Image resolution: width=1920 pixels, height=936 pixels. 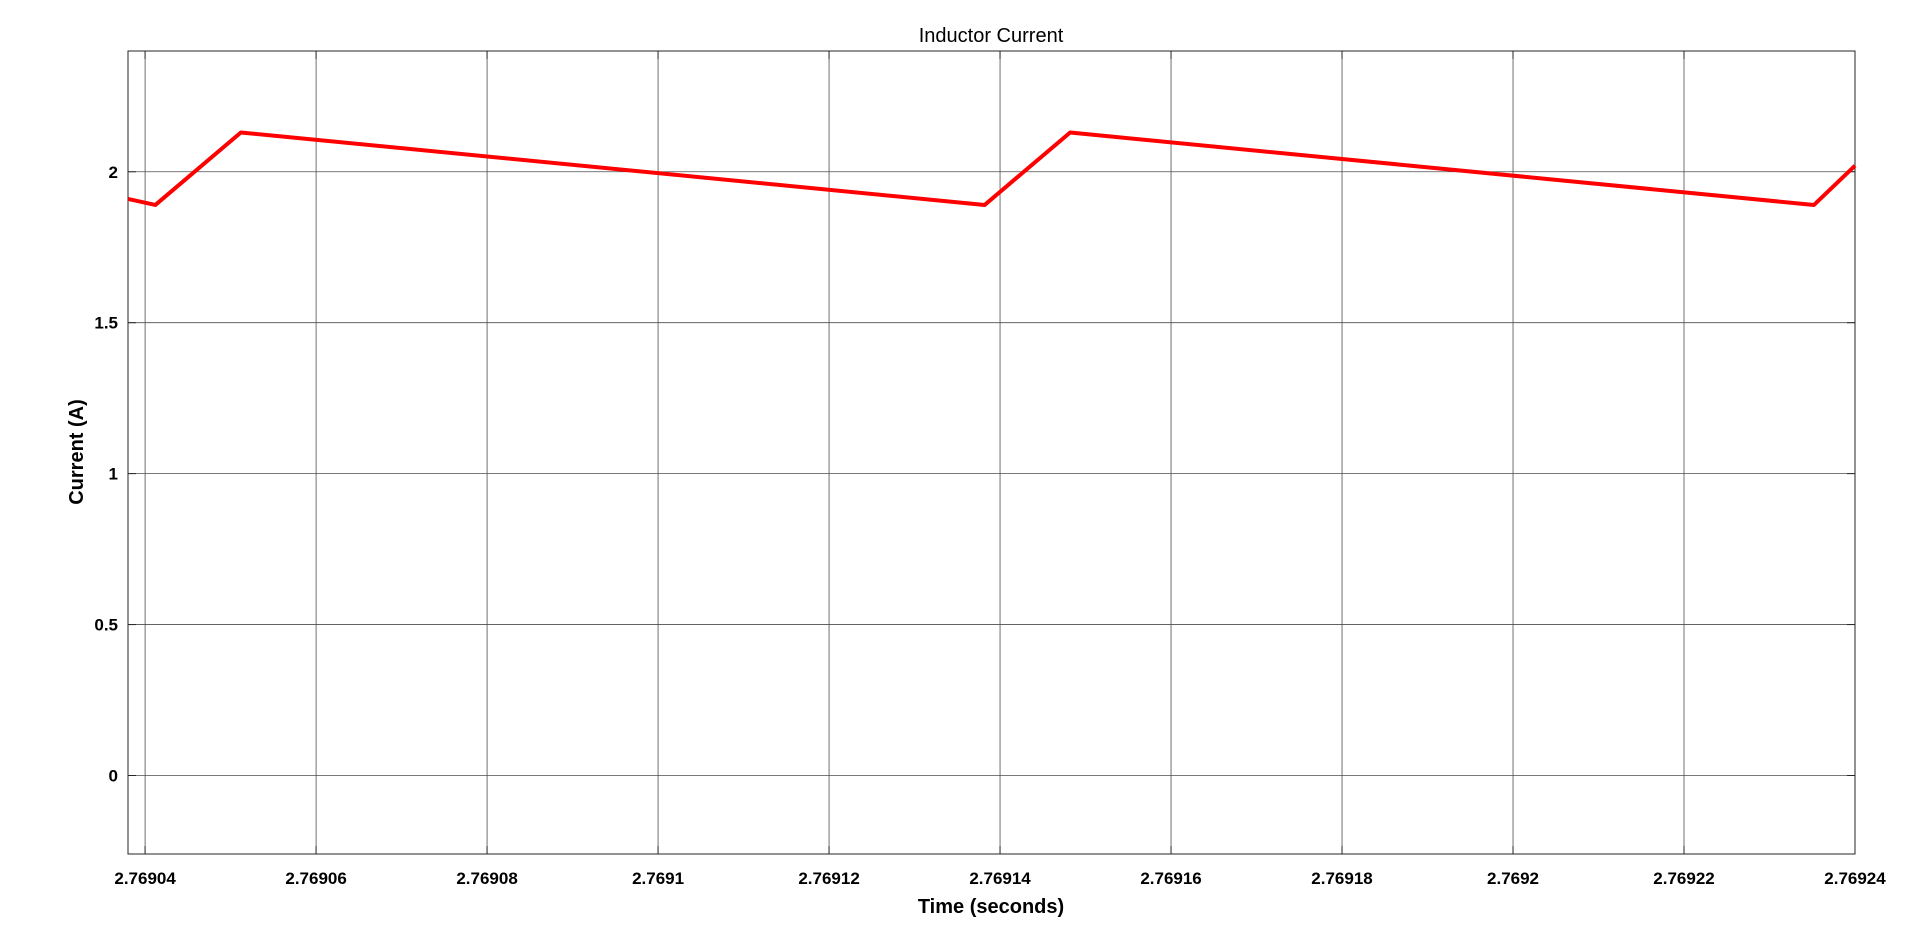 I want to click on x-tick-label: 2.76904, so click(x=145, y=878).